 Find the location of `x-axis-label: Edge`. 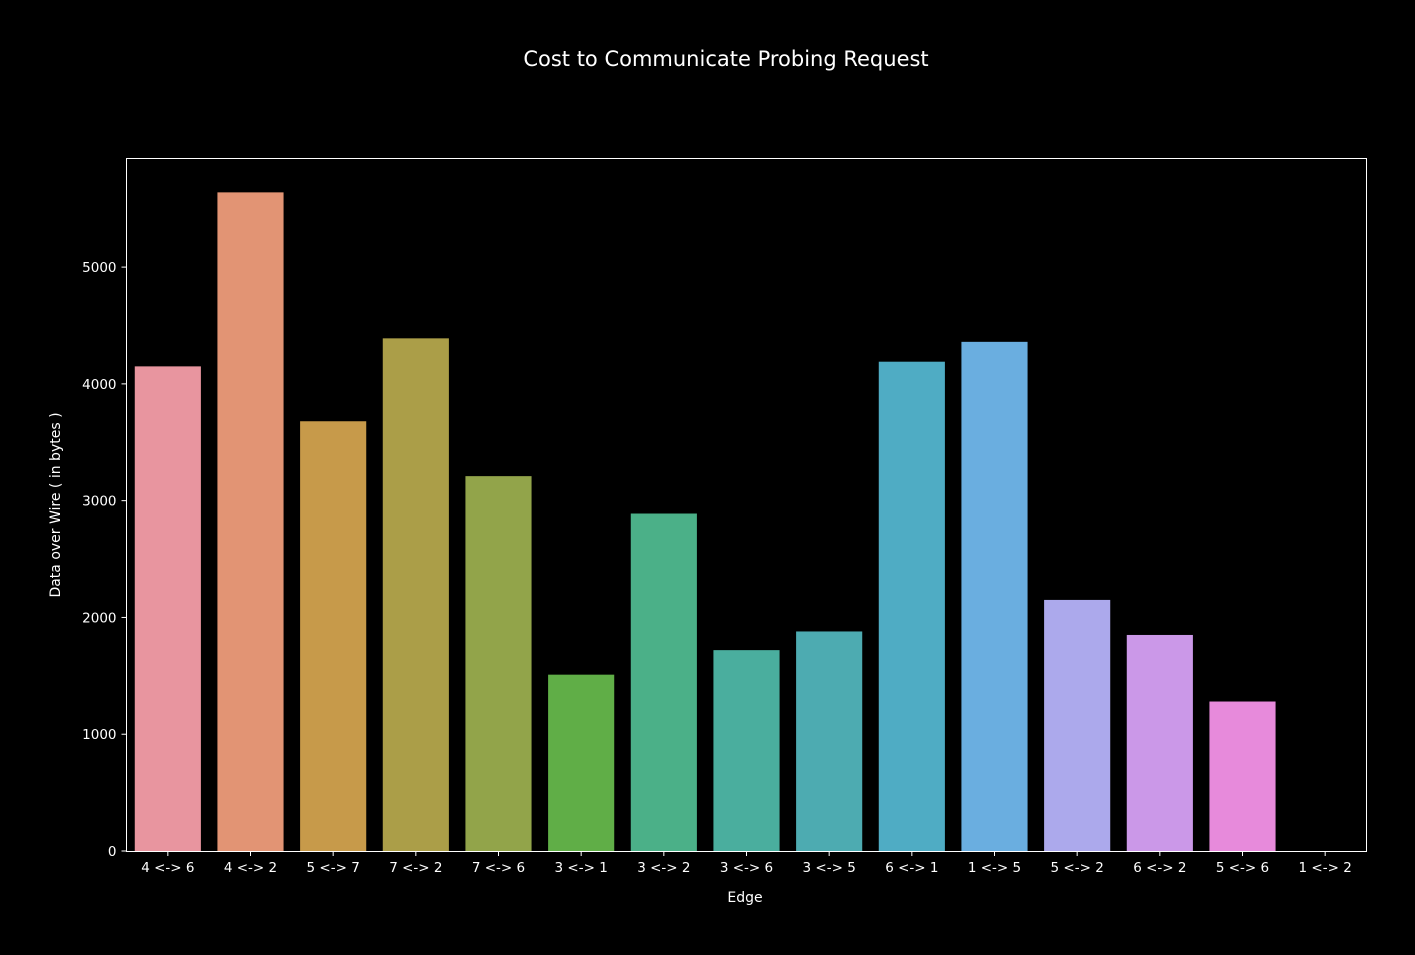

x-axis-label: Edge is located at coordinates (744, 898).